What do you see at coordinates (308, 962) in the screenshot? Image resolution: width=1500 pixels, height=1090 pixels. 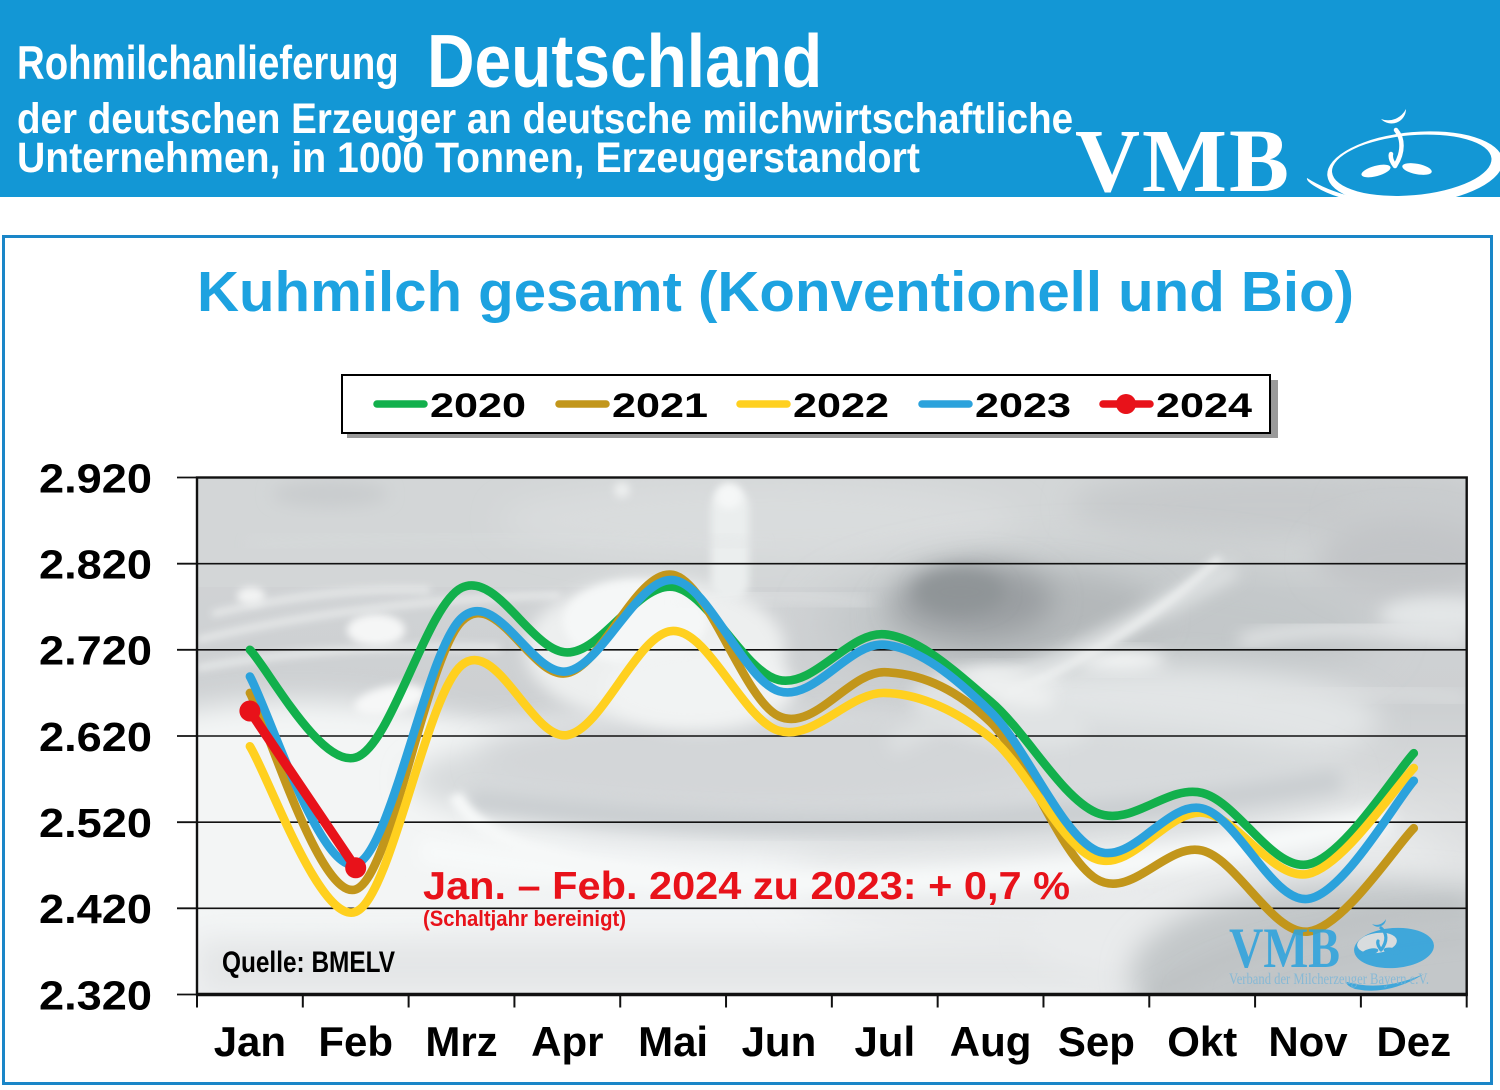 I see `svg-text: Quelle: BMELV` at bounding box center [308, 962].